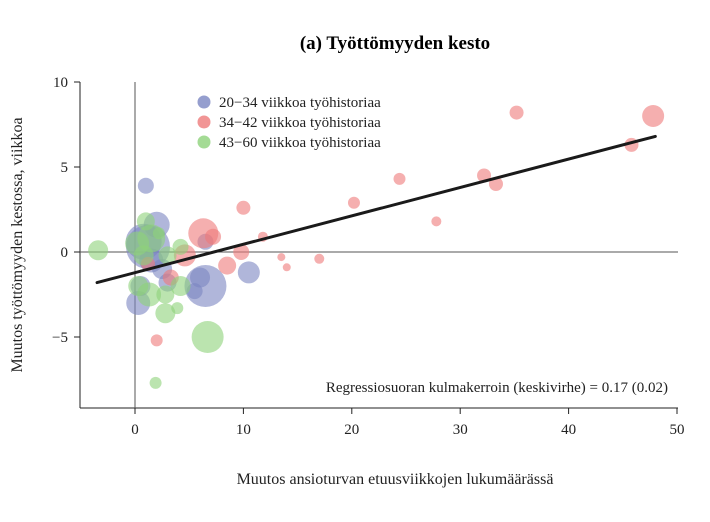  Describe the element at coordinates (60, 338) in the screenshot. I see `y-tick-label: −5` at that location.